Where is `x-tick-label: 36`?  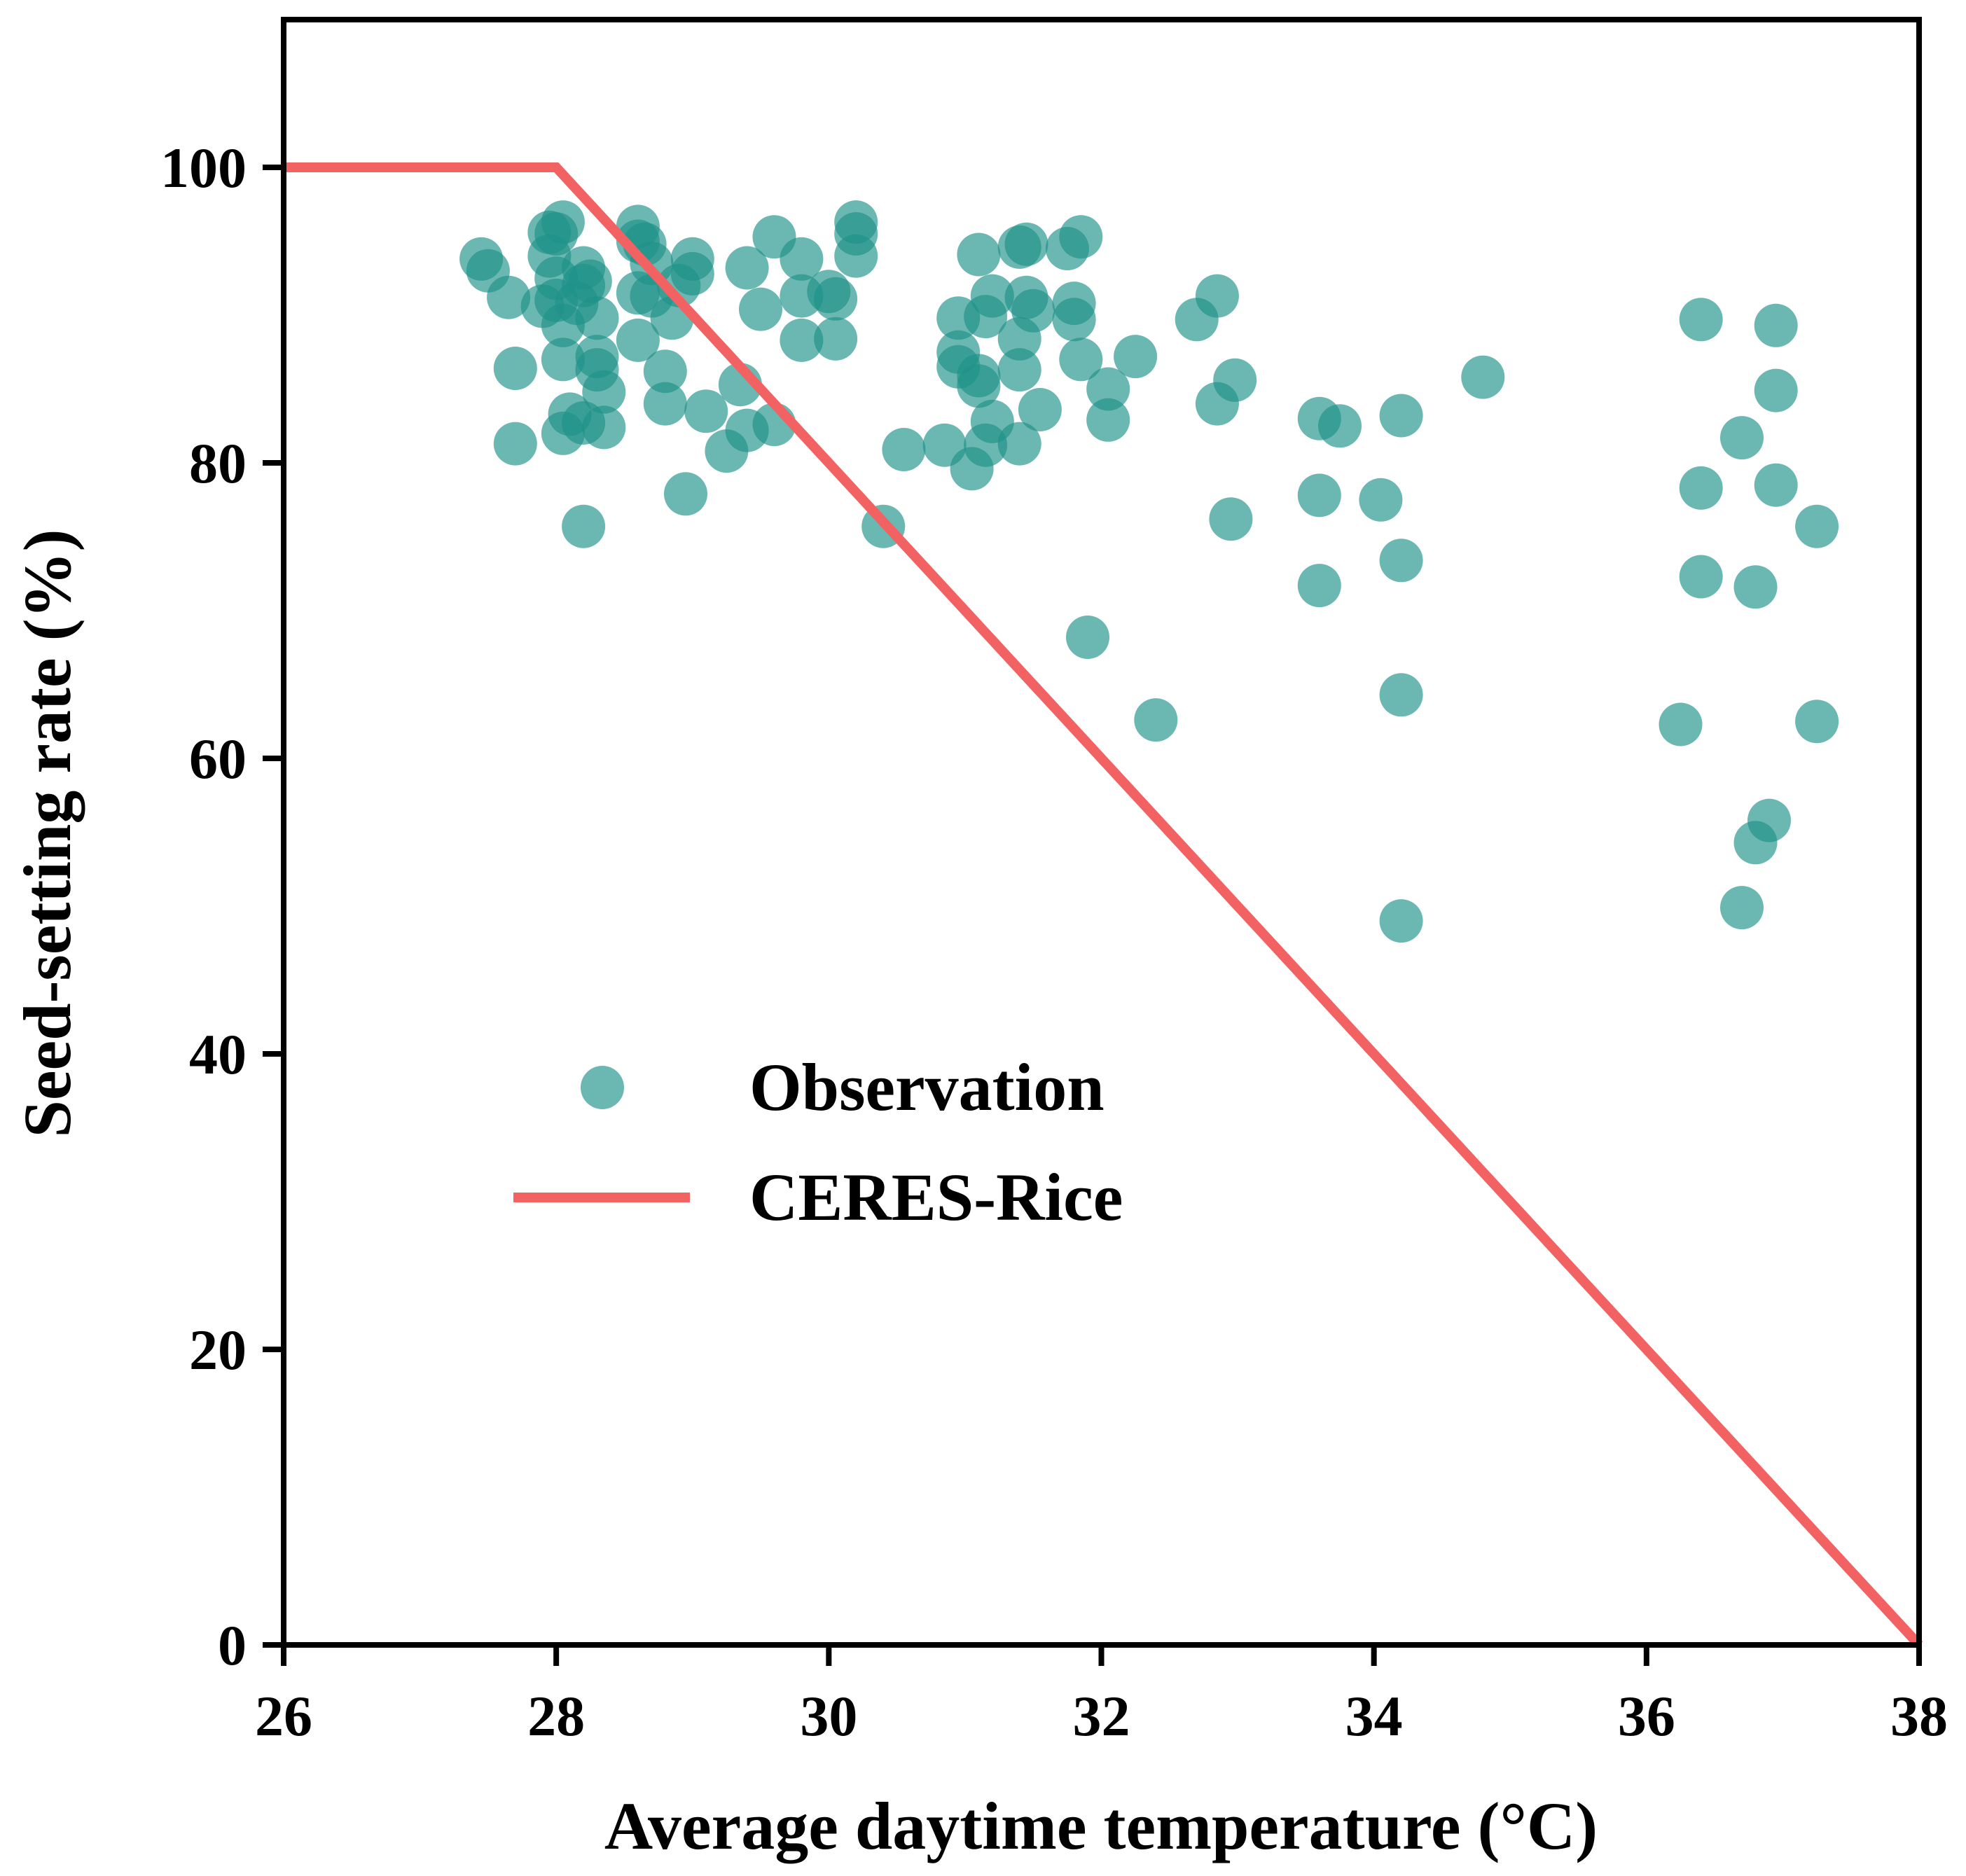 x-tick-label: 36 is located at coordinates (1646, 1716).